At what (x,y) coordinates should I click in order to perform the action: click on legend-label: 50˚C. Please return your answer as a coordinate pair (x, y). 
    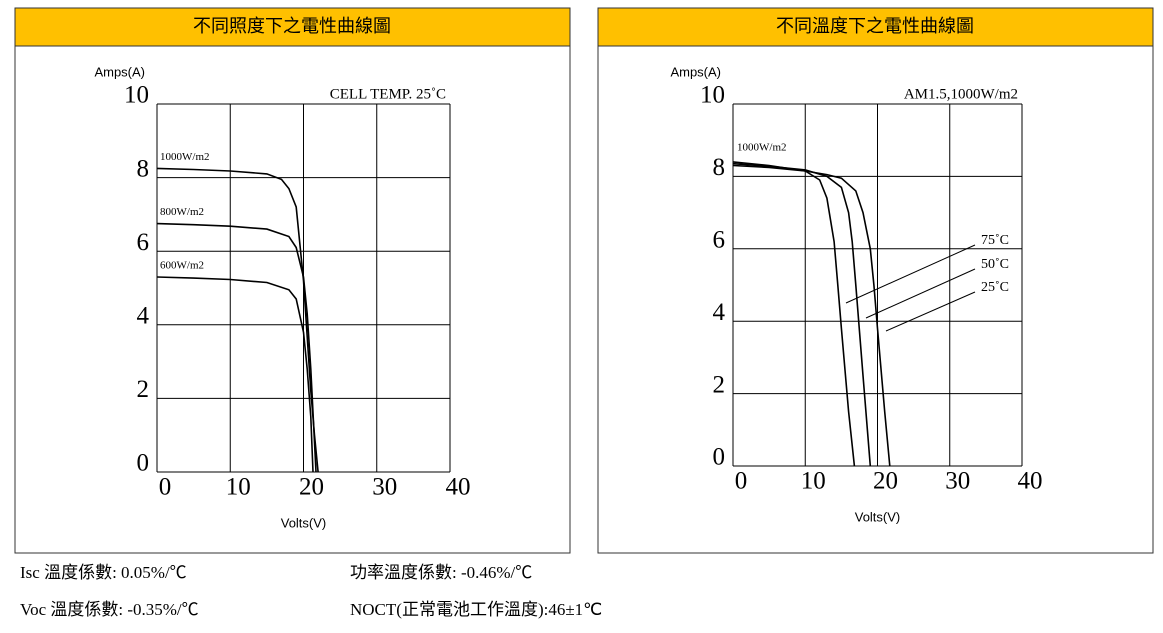
    Looking at the image, I should click on (995, 264).